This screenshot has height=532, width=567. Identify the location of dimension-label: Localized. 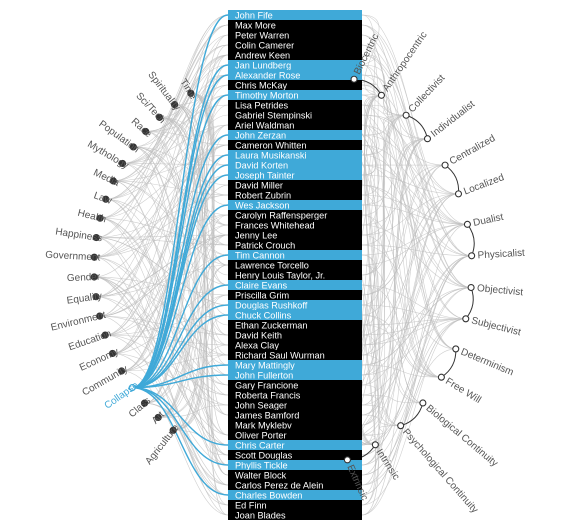
(483, 184).